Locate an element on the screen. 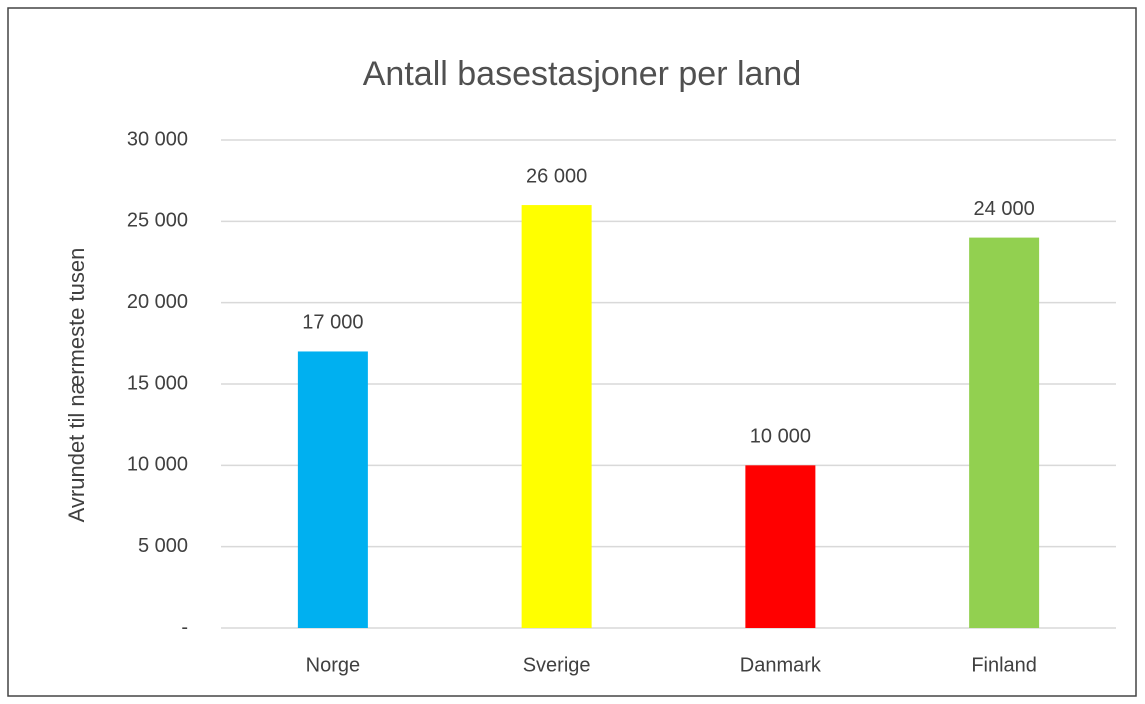 Image resolution: width=1145 pixels, height=704 pixels. data-label: 10 000 is located at coordinates (780, 437).